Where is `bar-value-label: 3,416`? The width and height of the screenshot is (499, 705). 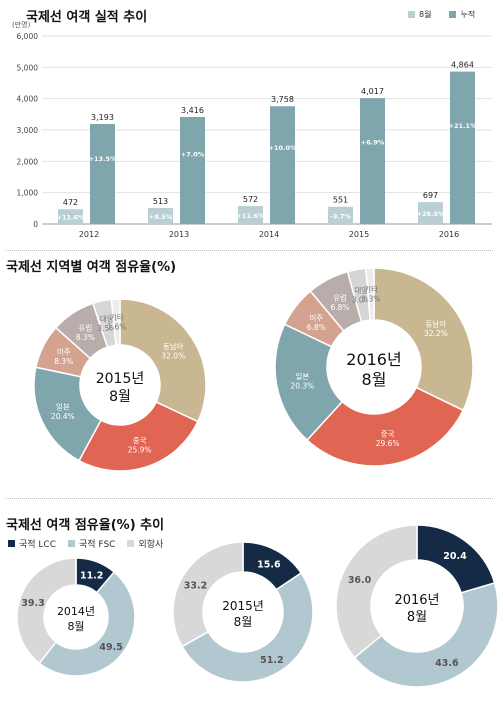
bar-value-label: 3,416 is located at coordinates (192, 110).